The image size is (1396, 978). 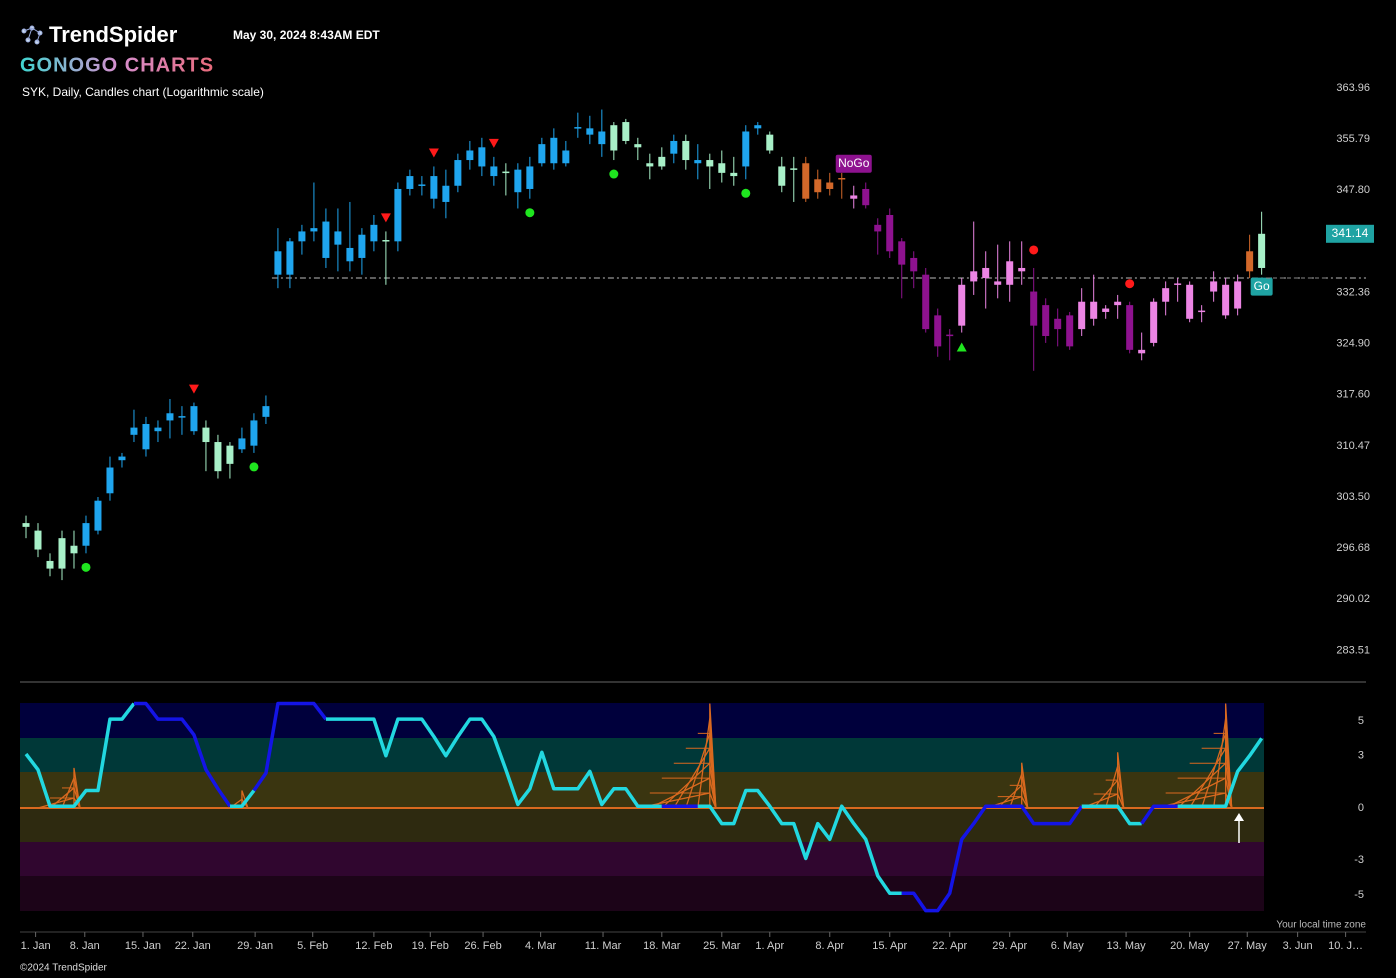 I want to click on y-tick-label: 303.50, so click(x=1353, y=497).